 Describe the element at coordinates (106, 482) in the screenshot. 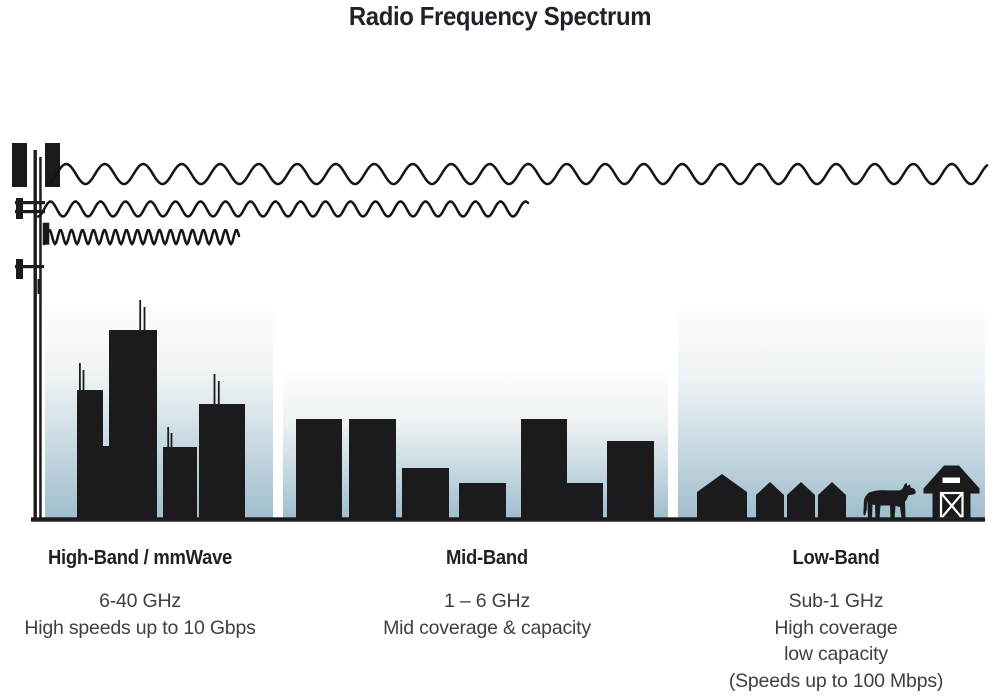

I see `low-building` at that location.